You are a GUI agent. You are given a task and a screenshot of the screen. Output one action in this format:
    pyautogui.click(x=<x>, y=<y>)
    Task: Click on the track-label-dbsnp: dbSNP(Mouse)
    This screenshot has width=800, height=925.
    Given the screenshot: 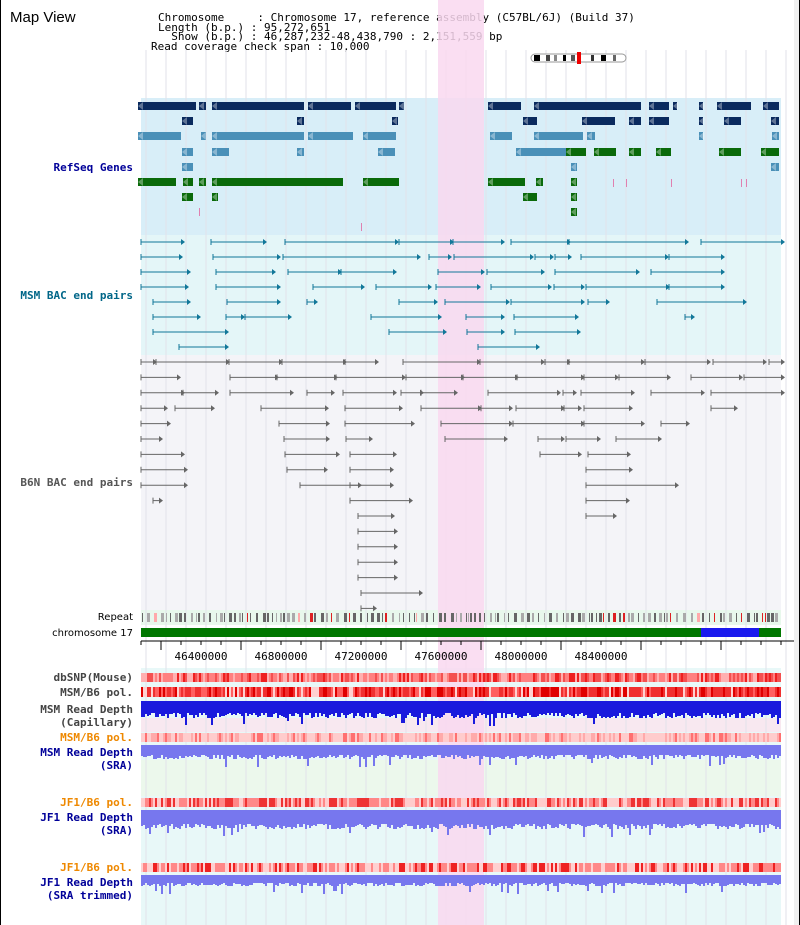 What is the action you would take?
    pyautogui.click(x=93, y=677)
    